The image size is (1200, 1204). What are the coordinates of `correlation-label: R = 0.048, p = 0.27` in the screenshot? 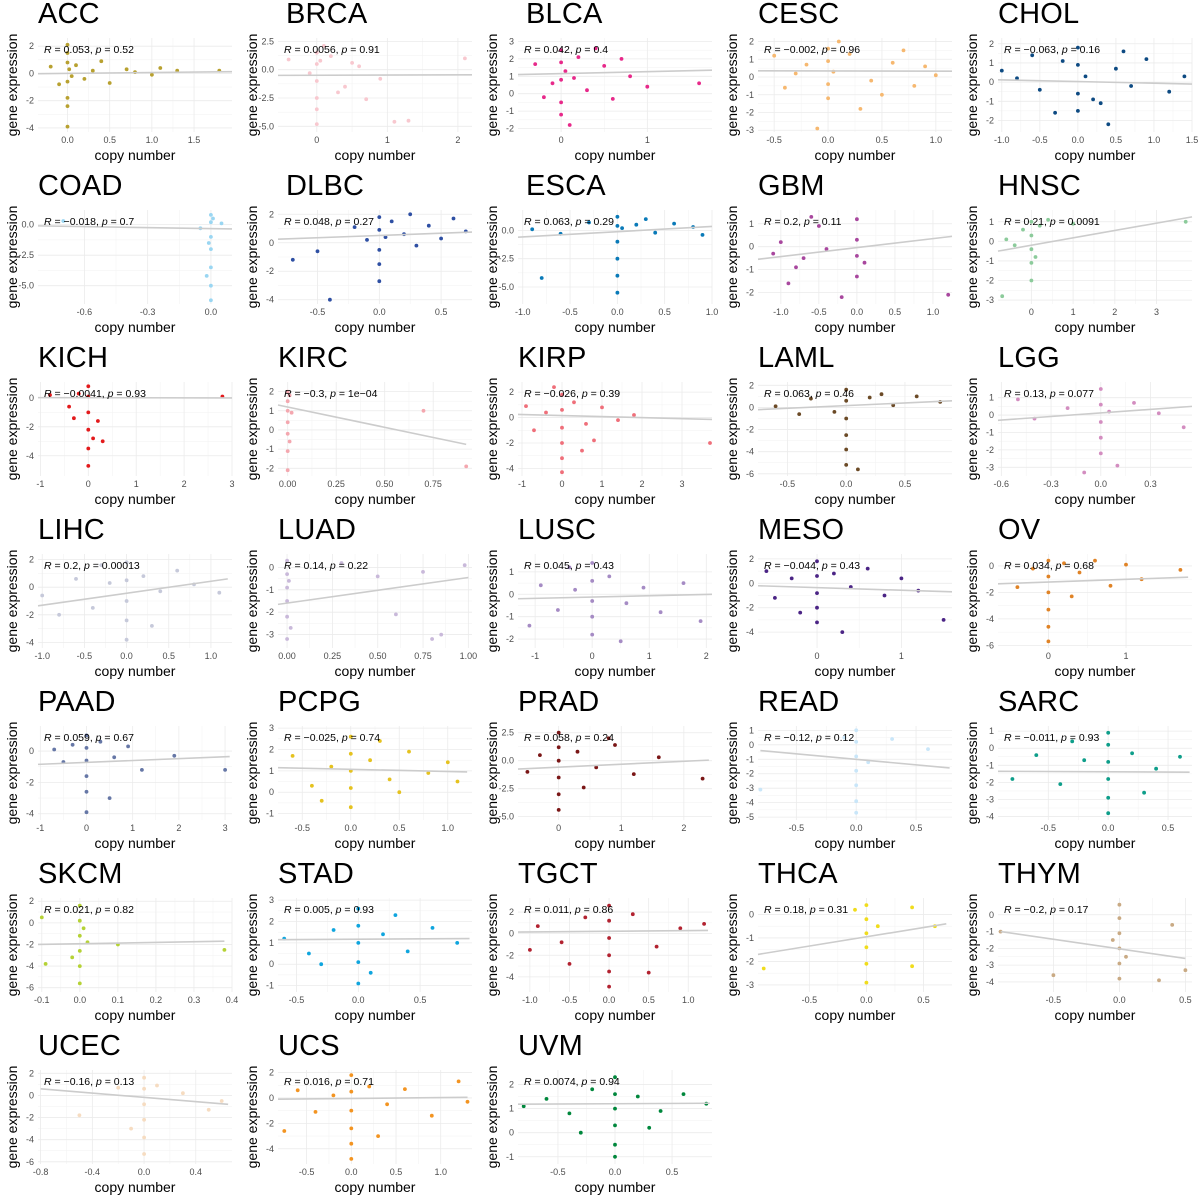 It's located at (329, 222).